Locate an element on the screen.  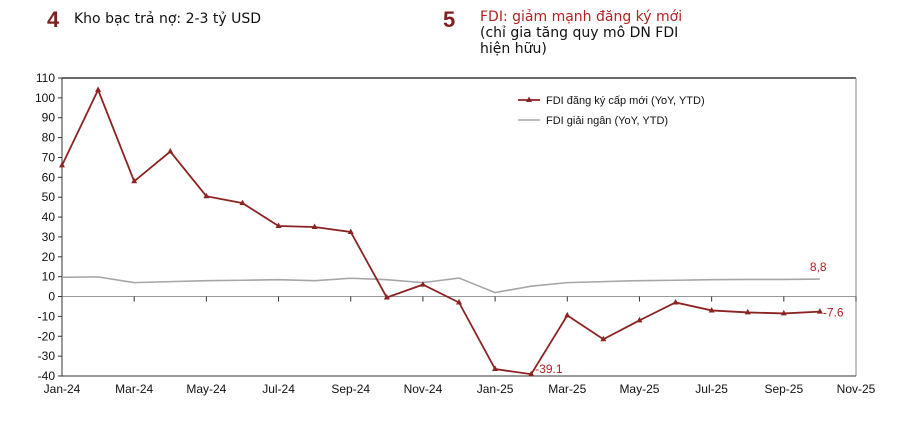
x-tick-label: May-25 is located at coordinates (639, 389).